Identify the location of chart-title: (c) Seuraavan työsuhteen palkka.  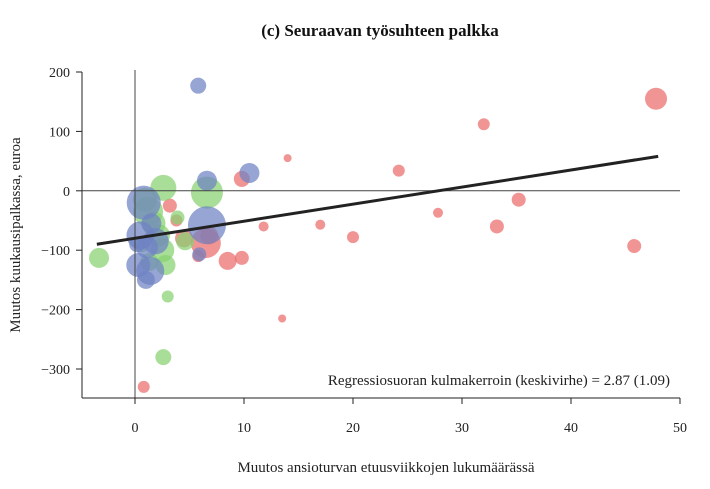
(380, 30).